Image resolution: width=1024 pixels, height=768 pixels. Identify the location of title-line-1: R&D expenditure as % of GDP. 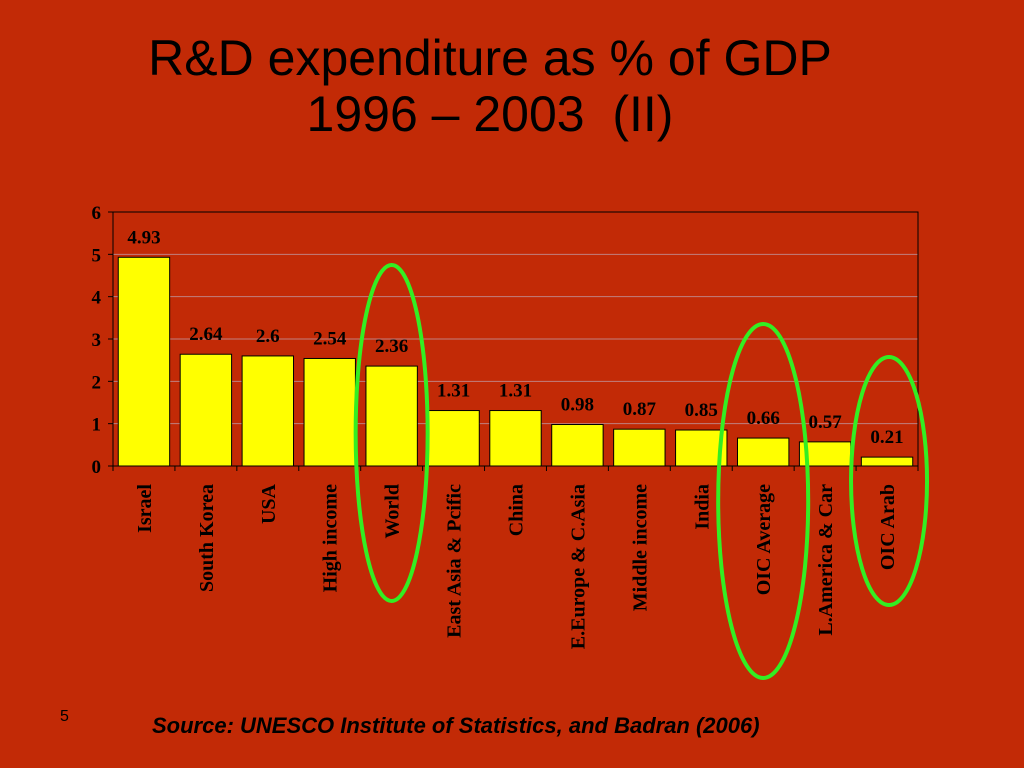
(490, 58).